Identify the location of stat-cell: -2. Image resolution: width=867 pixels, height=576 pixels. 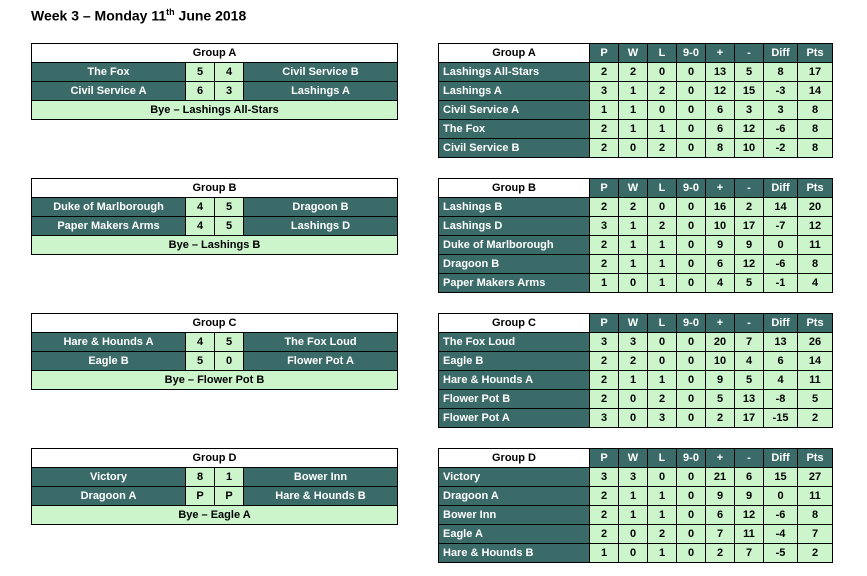
(780, 148).